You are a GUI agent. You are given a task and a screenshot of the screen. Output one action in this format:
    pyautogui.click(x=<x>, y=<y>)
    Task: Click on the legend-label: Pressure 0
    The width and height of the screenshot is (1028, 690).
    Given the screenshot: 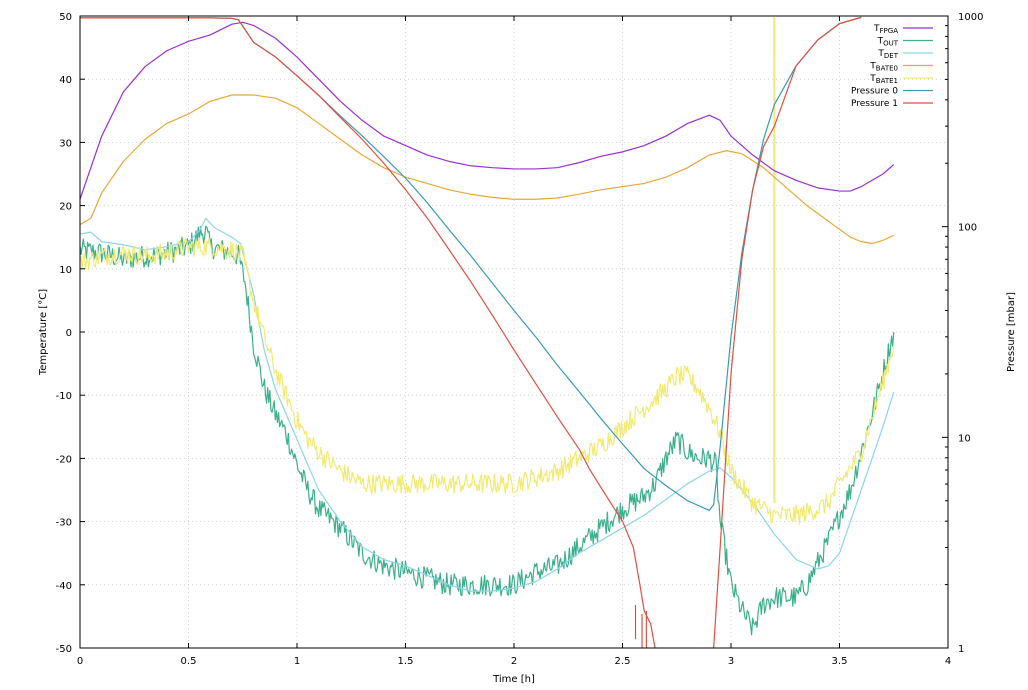 What is the action you would take?
    pyautogui.click(x=874, y=92)
    